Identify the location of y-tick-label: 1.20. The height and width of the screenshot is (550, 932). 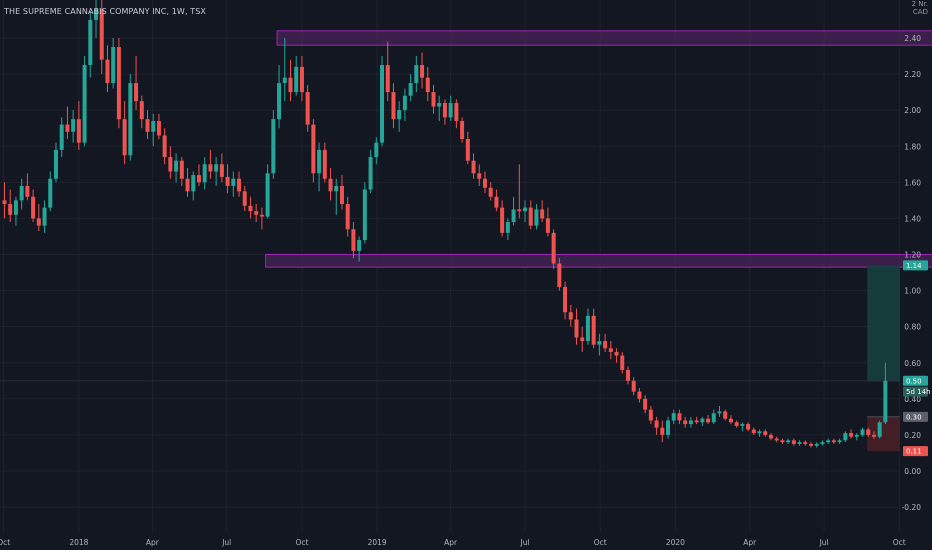
(912, 255).